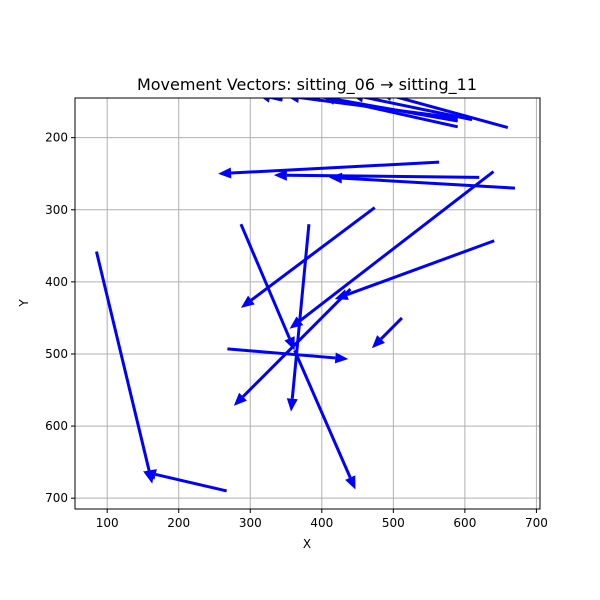  I want to click on x-tick-label: 100, so click(107, 523).